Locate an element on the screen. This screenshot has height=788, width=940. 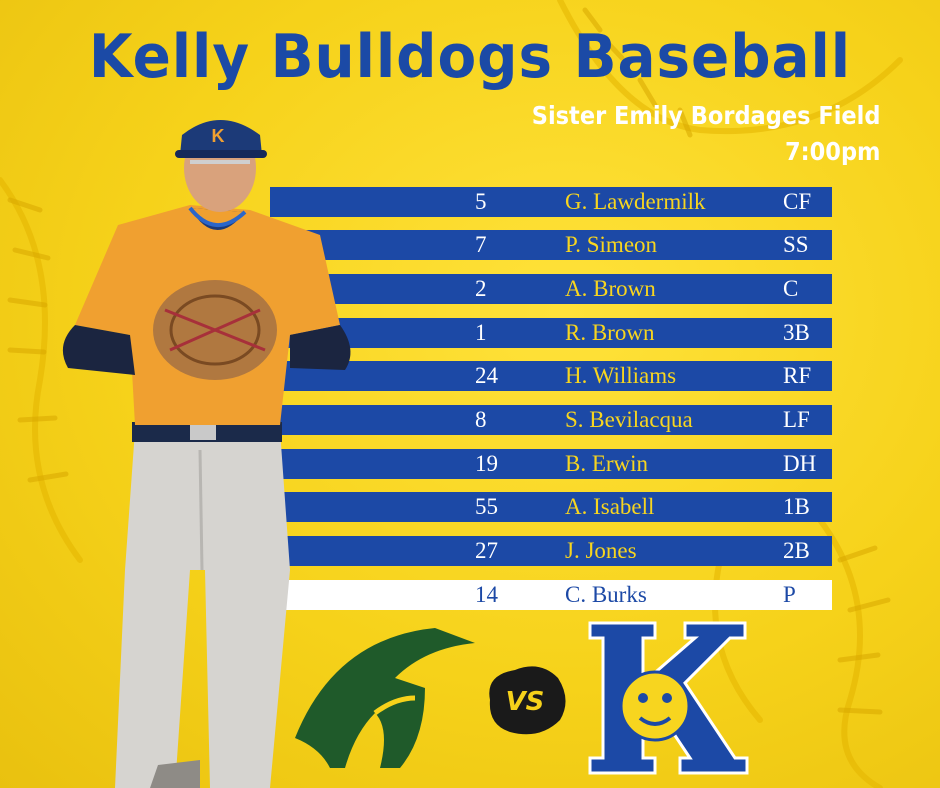
lineup-row: 5 G. Lawdermilk CF is located at coordinates (551, 202).